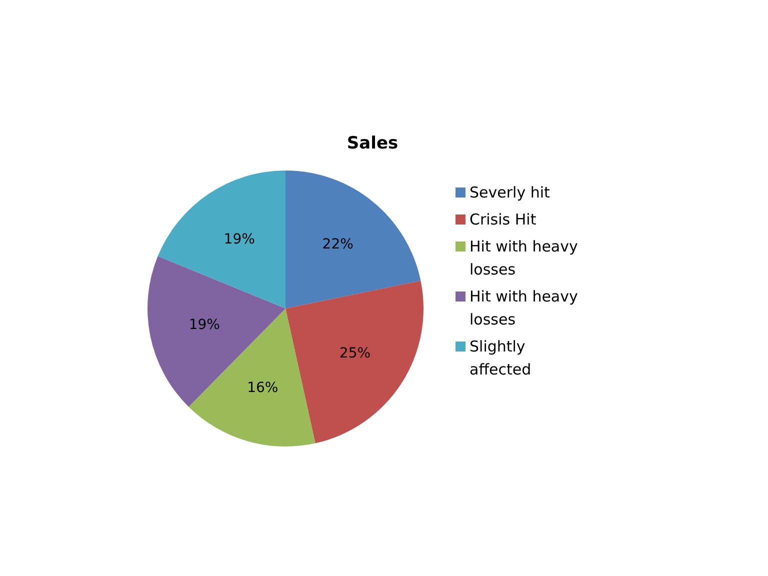 The height and width of the screenshot is (576, 768). I want to click on data-label: 25%, so click(355, 354).